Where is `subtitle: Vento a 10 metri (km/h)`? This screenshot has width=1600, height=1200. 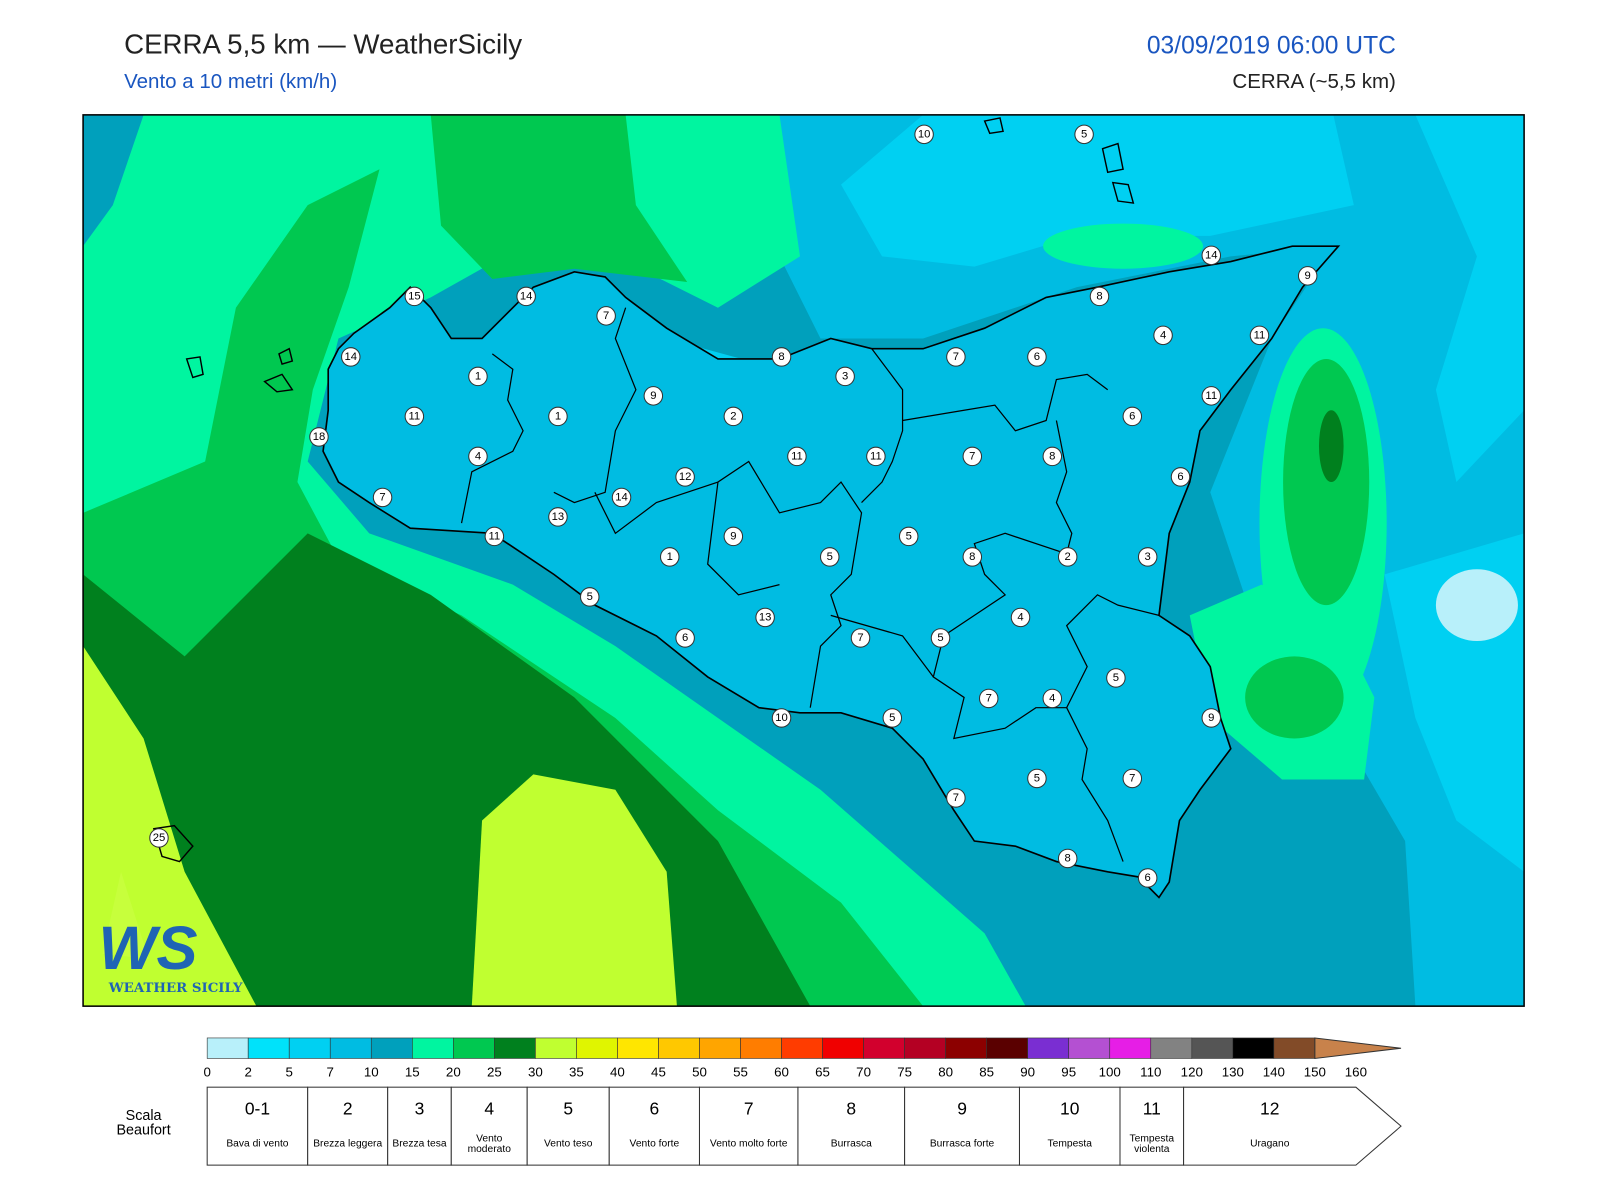
subtitle: Vento a 10 metri (km/h) is located at coordinates (230, 81).